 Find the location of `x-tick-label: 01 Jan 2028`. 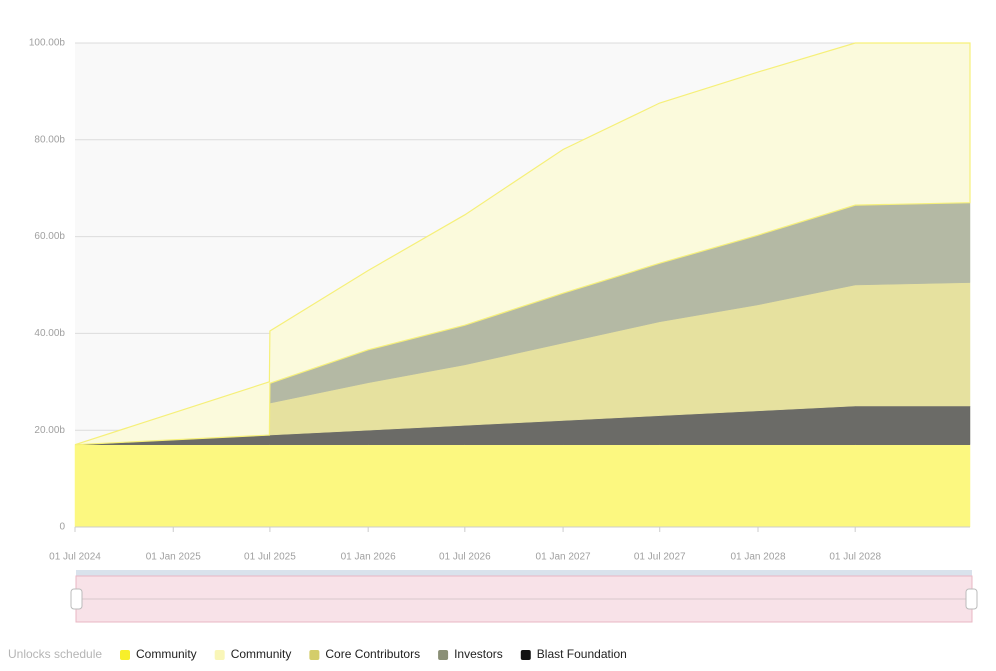

x-tick-label: 01 Jan 2028 is located at coordinates (757, 557).